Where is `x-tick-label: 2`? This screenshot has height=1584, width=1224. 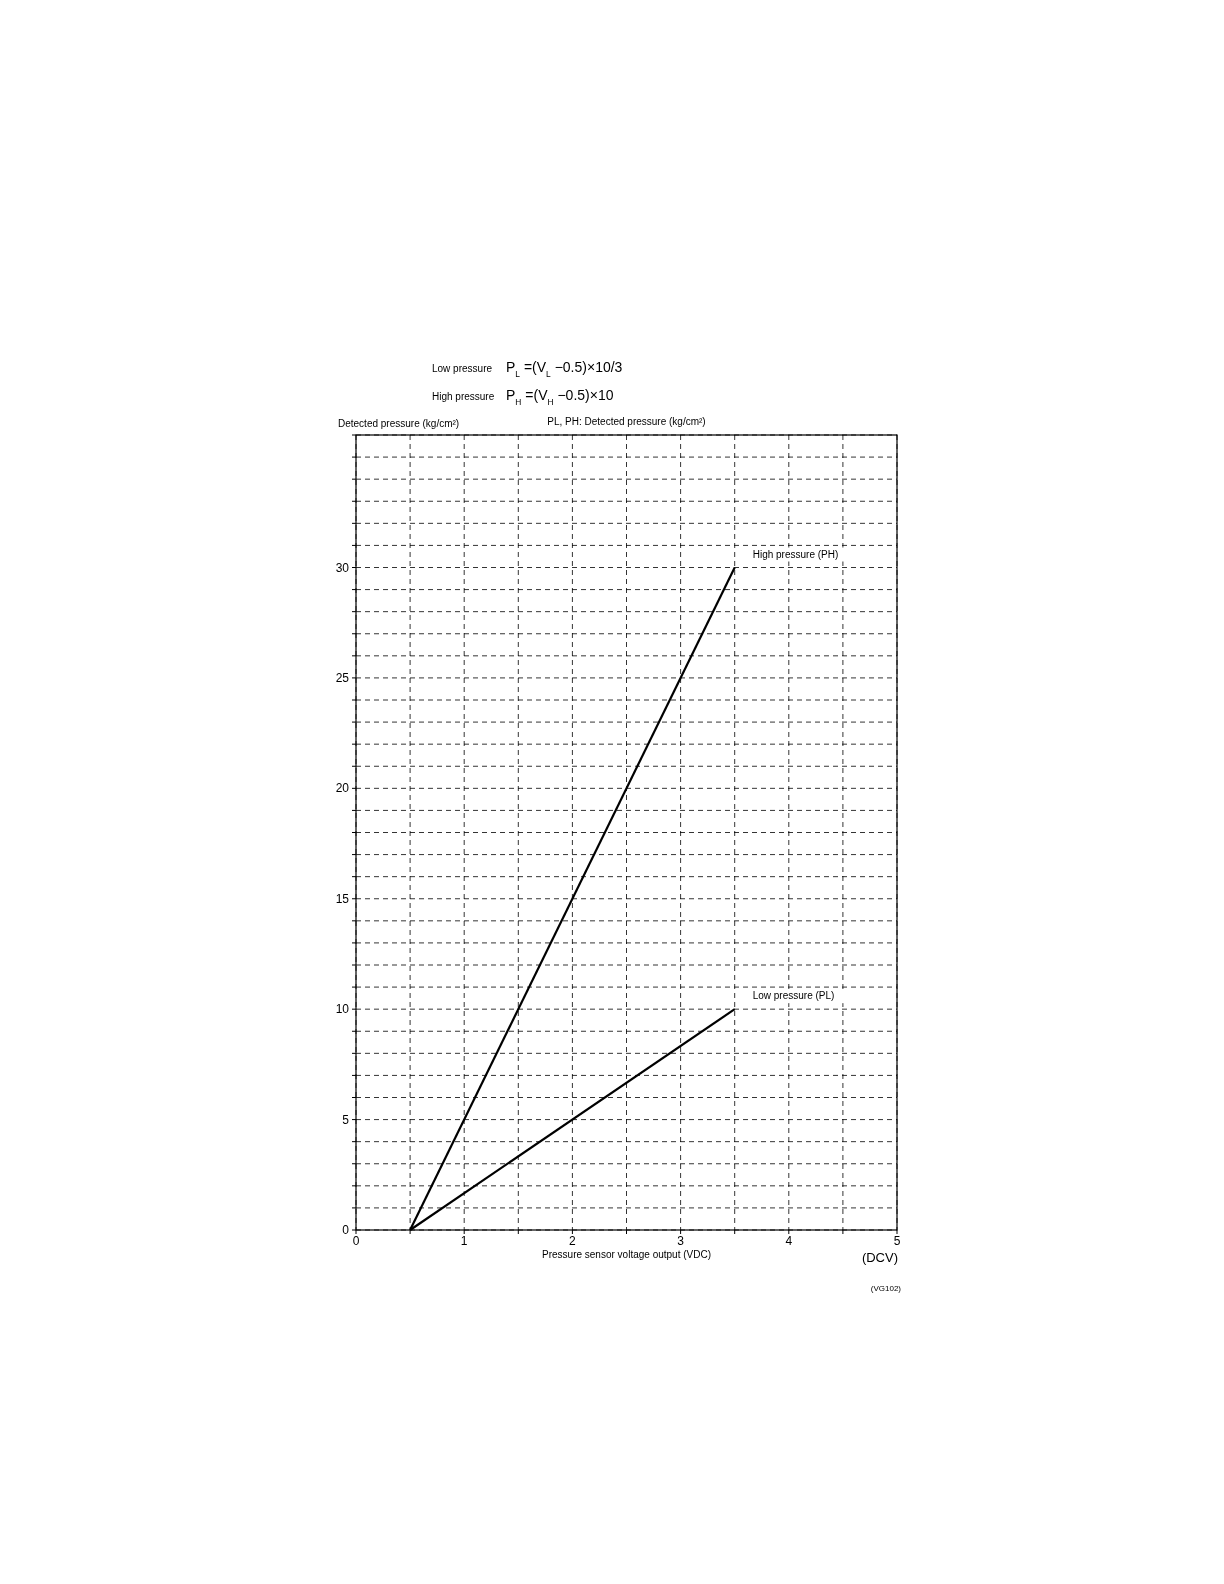 x-tick-label: 2 is located at coordinates (573, 1241).